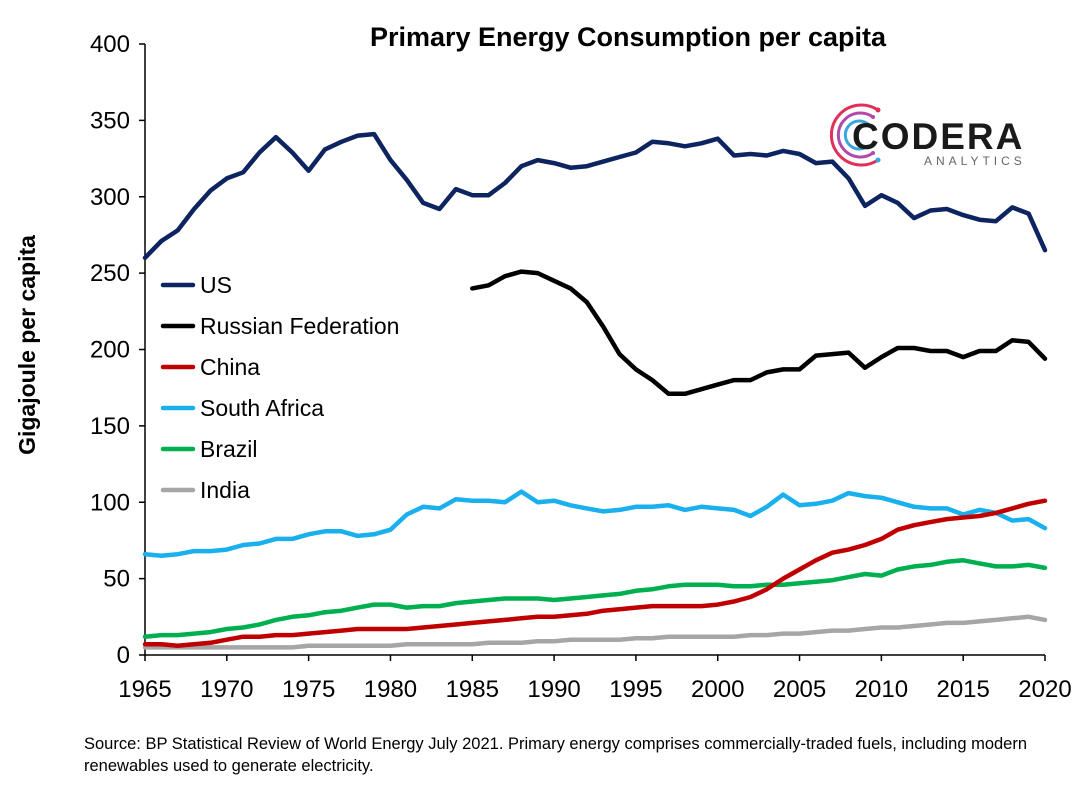 The width and height of the screenshot is (1080, 789). Describe the element at coordinates (472, 689) in the screenshot. I see `x-tick-label: 1985` at that location.